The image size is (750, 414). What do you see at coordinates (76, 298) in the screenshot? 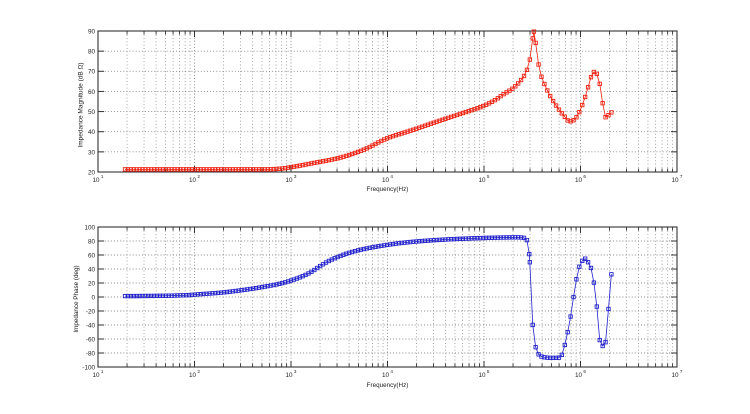
I see `svg-text: Impedance Phase (deg)` at bounding box center [76, 298].